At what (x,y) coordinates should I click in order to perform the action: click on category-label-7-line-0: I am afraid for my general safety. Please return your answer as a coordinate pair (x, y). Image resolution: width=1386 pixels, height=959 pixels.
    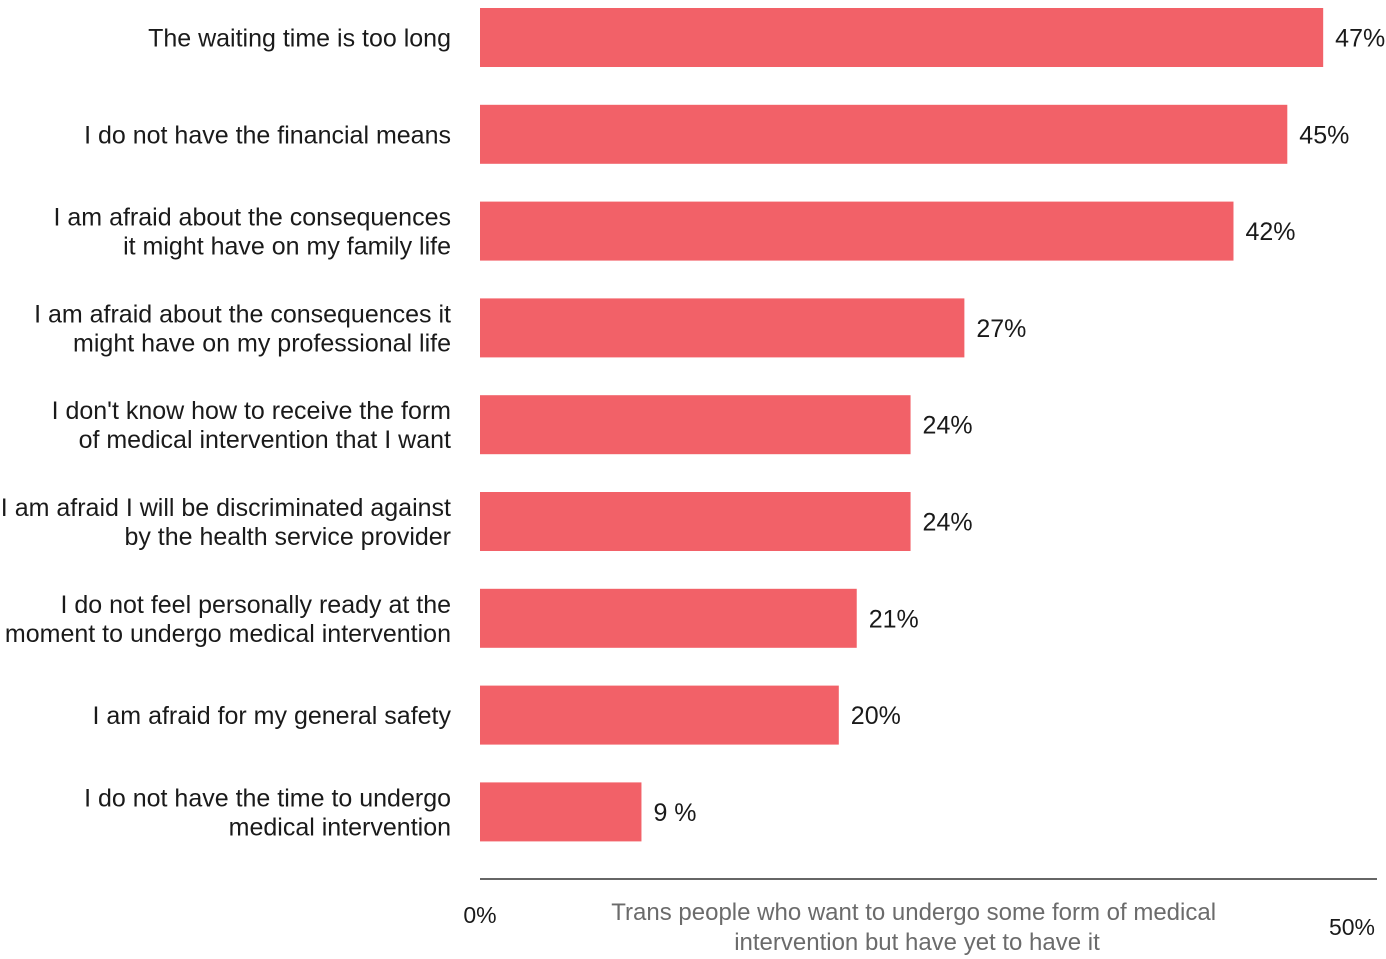
    Looking at the image, I should click on (272, 716).